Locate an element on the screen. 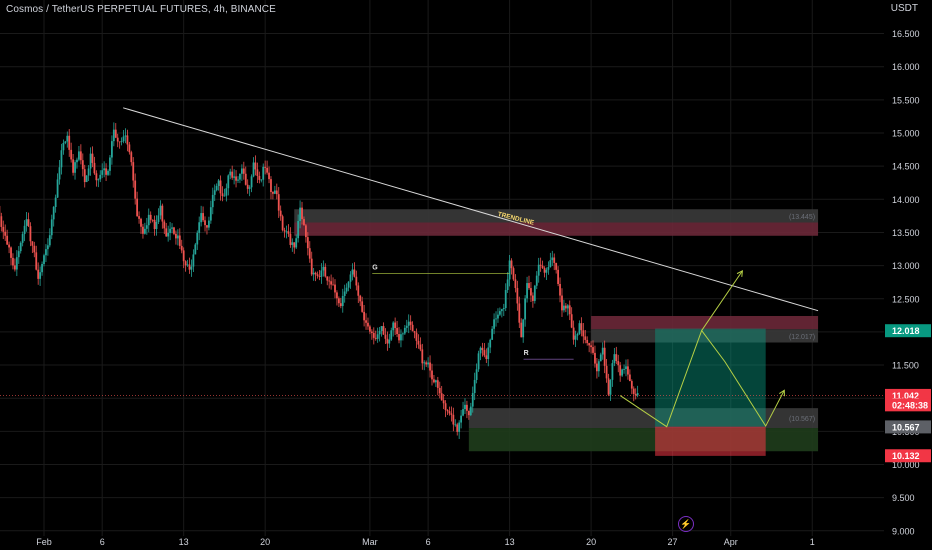 This screenshot has width=932, height=550. time-tick-label: Apr is located at coordinates (731, 542).